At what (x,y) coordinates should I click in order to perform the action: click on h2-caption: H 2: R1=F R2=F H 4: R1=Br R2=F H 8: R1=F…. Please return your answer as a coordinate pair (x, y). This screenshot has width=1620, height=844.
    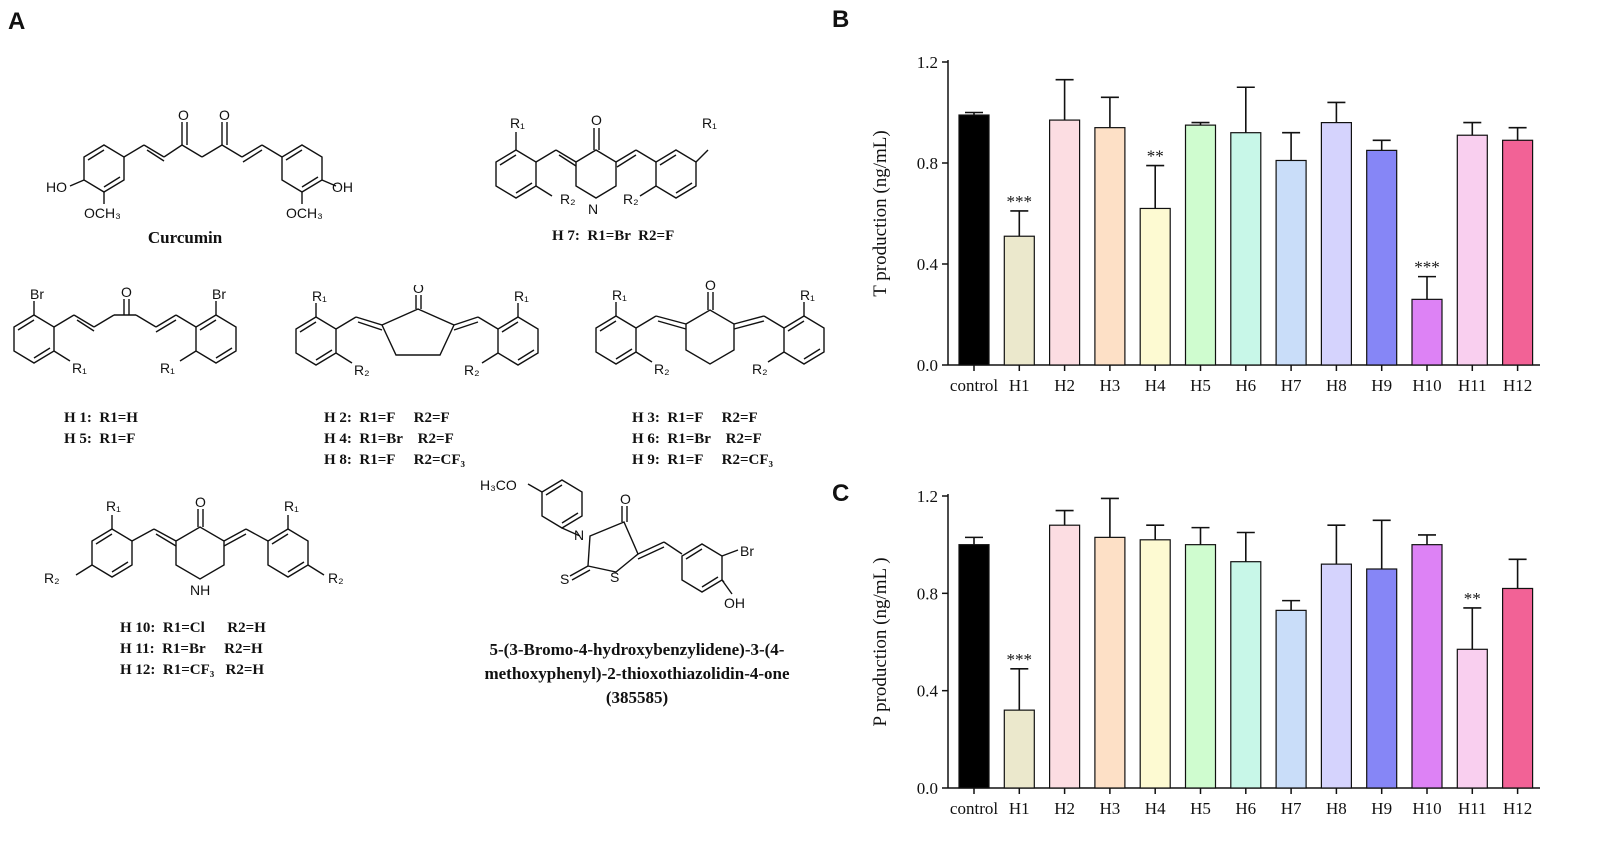
    Looking at the image, I should click on (395, 439).